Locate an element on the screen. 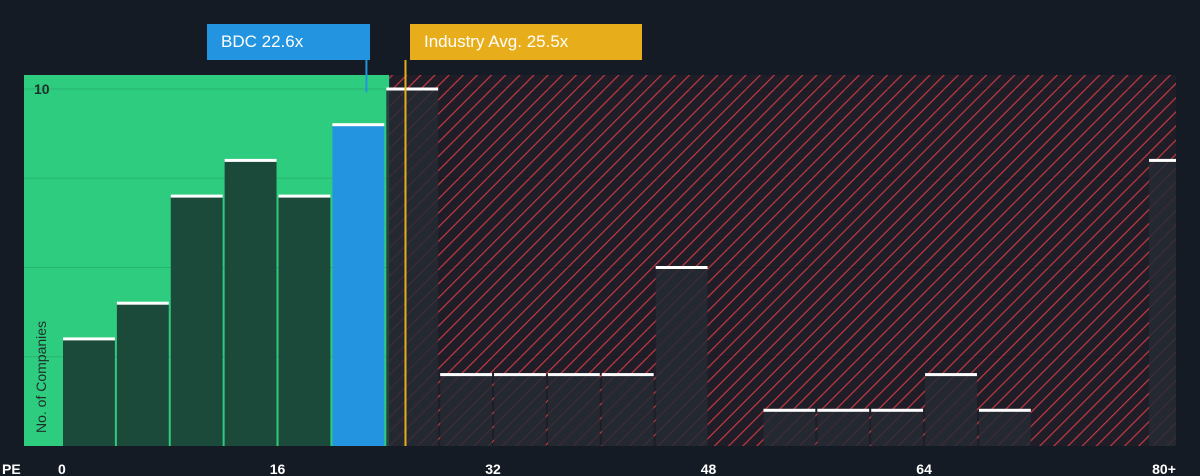 The height and width of the screenshot is (476, 1200). x-tick-label: 16 is located at coordinates (278, 468).